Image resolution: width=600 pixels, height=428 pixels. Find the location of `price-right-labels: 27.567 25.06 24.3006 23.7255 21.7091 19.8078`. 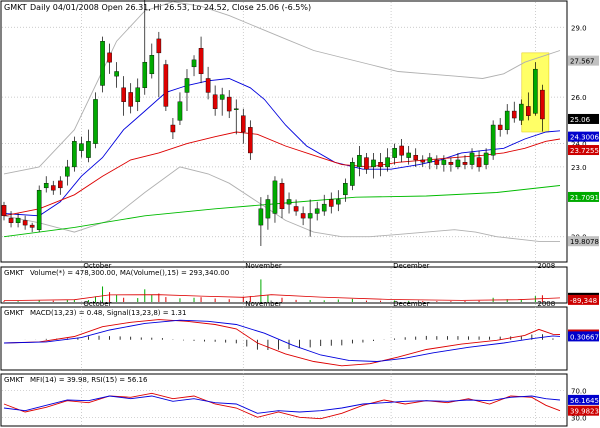

price-right-labels: 27.567 25.06 24.3006 23.7255 21.7091 19.8078 is located at coordinates (583, 151).